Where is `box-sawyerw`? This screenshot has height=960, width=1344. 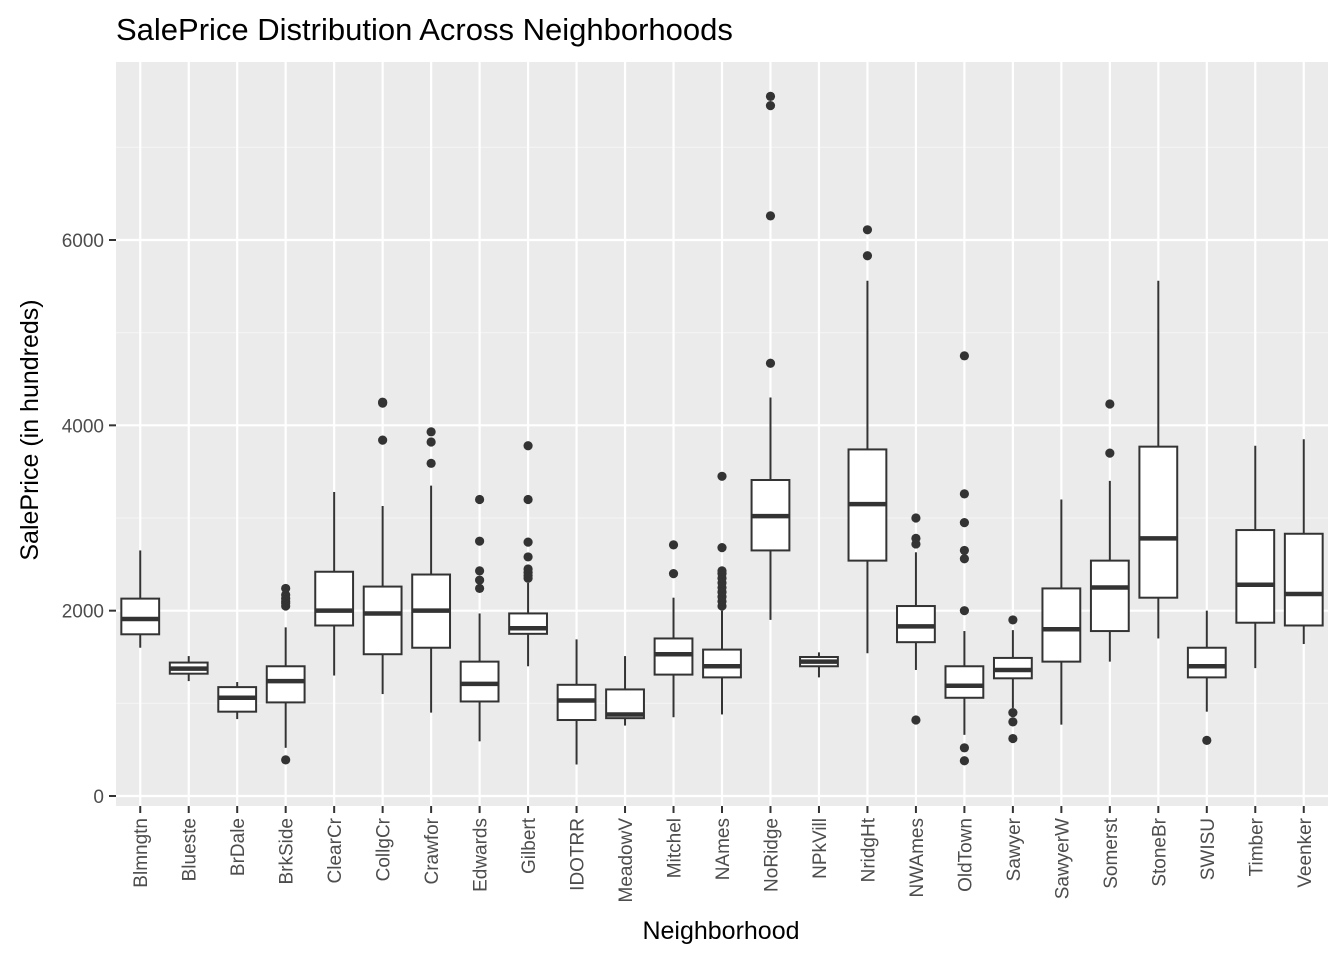
box-sawyerw is located at coordinates (1061, 612).